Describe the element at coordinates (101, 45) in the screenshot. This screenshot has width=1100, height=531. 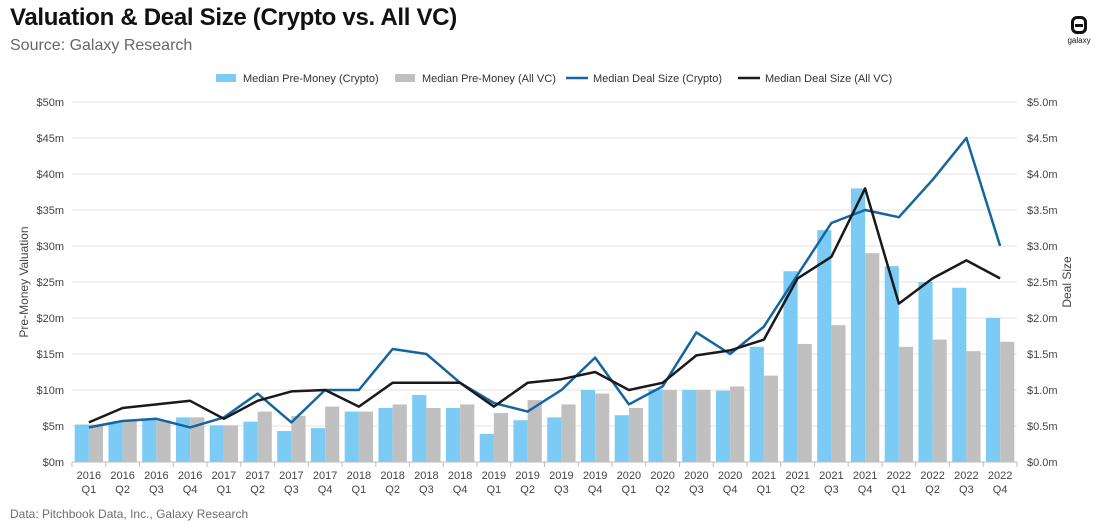
I see `chart-subtitle: Source: Galaxy Research` at that location.